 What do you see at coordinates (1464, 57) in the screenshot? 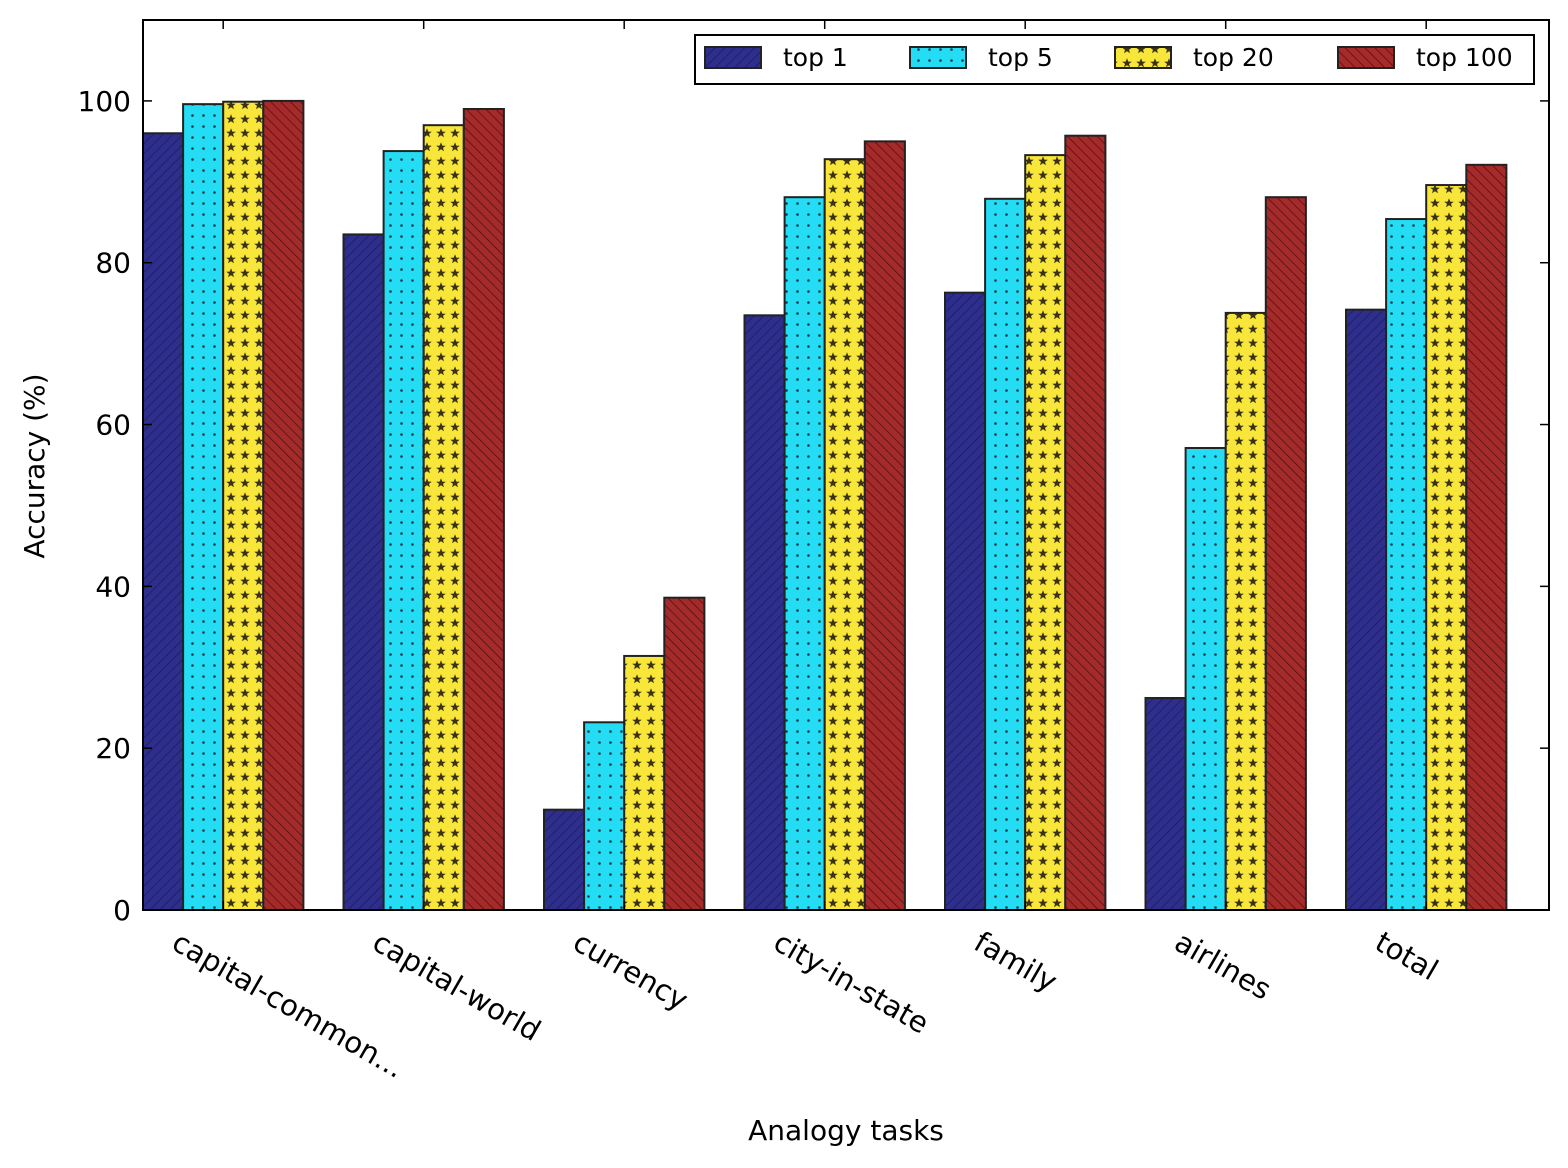
I see `legend-label-top-100: top 100` at bounding box center [1464, 57].